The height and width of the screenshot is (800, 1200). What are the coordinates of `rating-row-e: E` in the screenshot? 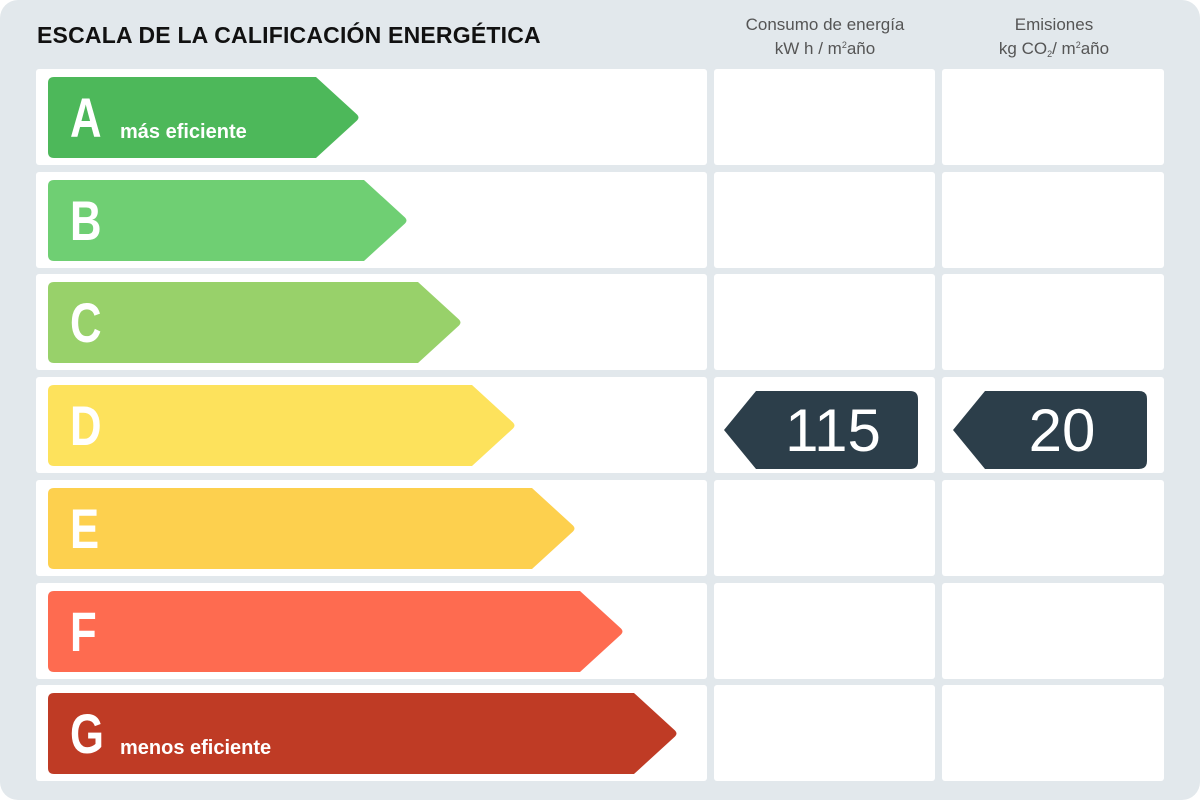 It's located at (600, 527).